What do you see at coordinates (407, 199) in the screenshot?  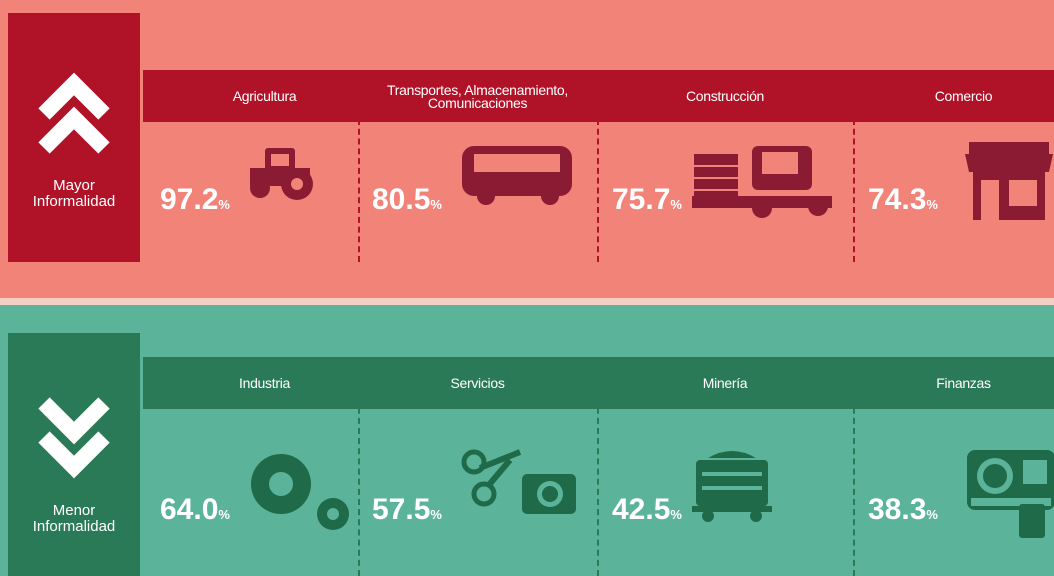 I see `value: 80.5%` at bounding box center [407, 199].